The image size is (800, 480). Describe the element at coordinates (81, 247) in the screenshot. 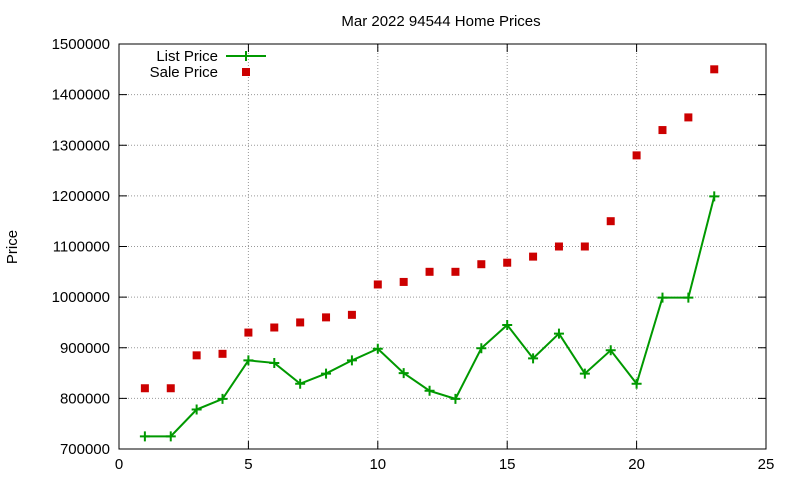

I see `y-tick-label: 1100000` at that location.